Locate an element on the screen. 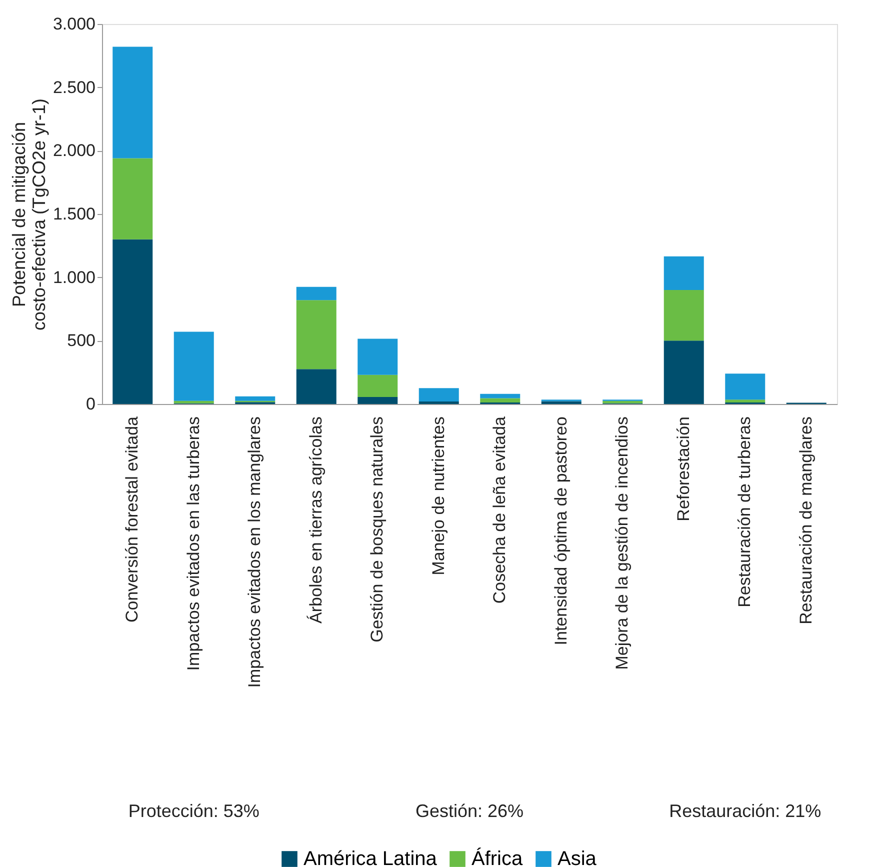 This screenshot has height=867, width=884. y-tick-label: 500 is located at coordinates (81, 340).